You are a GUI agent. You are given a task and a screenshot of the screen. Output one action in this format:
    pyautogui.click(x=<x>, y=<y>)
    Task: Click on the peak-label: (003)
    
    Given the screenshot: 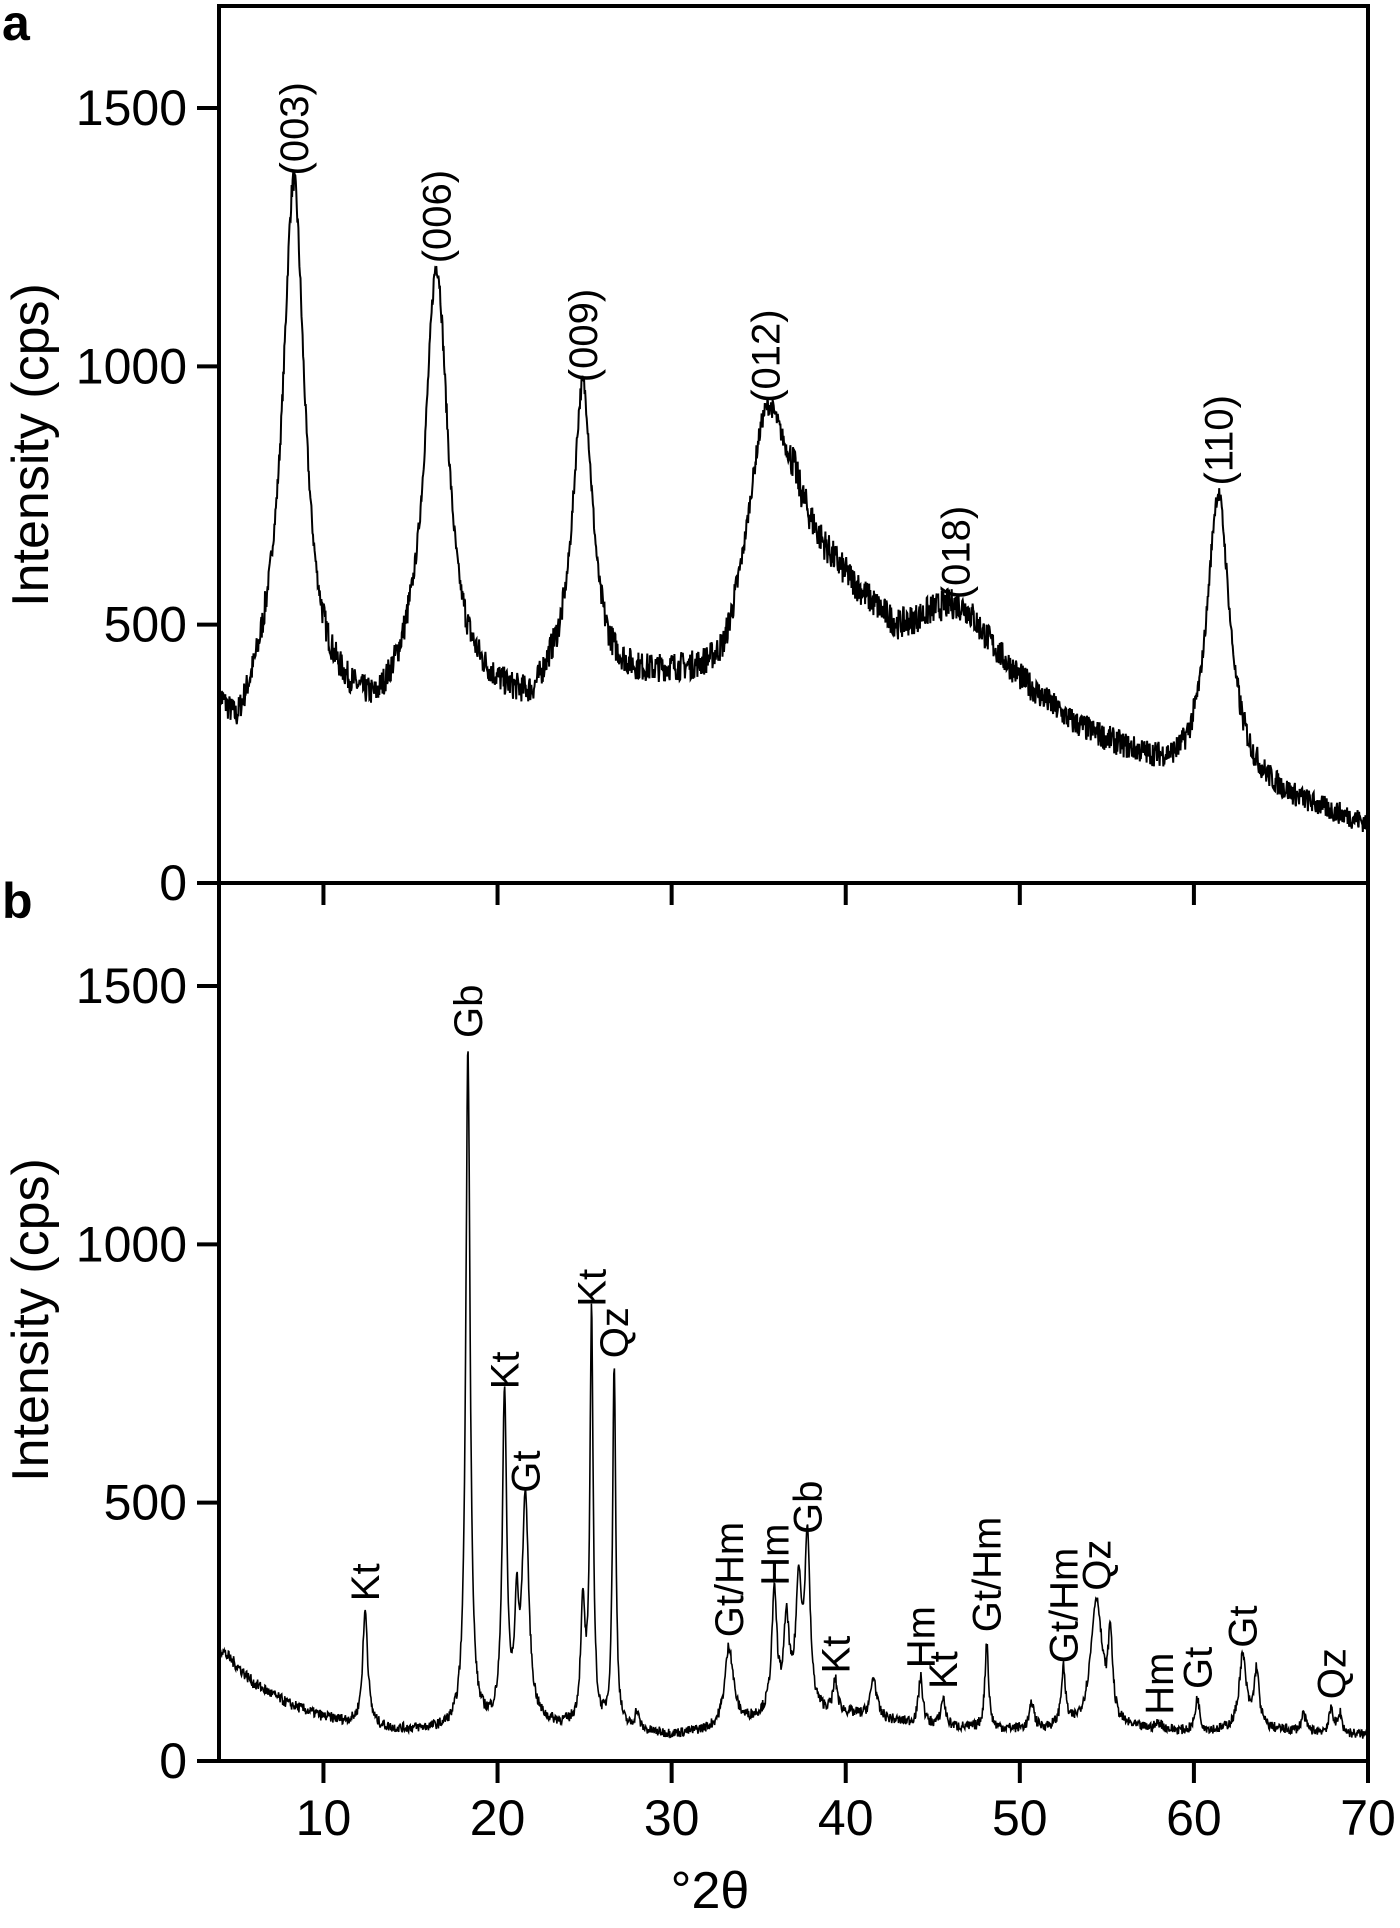 What is the action you would take?
    pyautogui.click(x=295, y=128)
    